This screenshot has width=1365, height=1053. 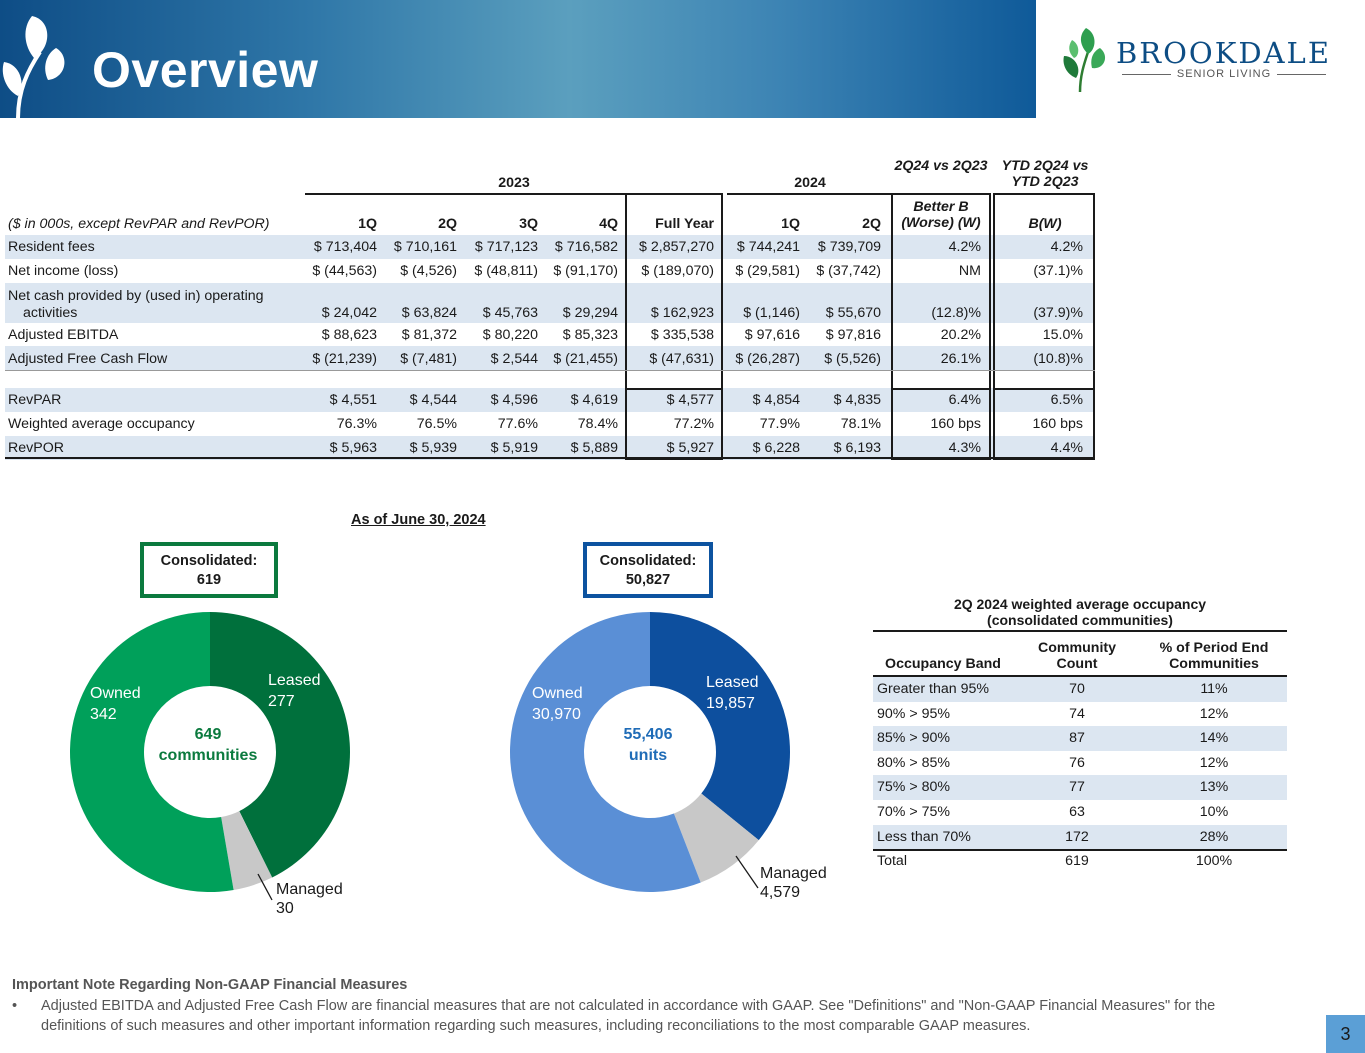 What do you see at coordinates (1044, 424) in the screenshot?
I see `cmp-ytd-box-bottom` at bounding box center [1044, 424].